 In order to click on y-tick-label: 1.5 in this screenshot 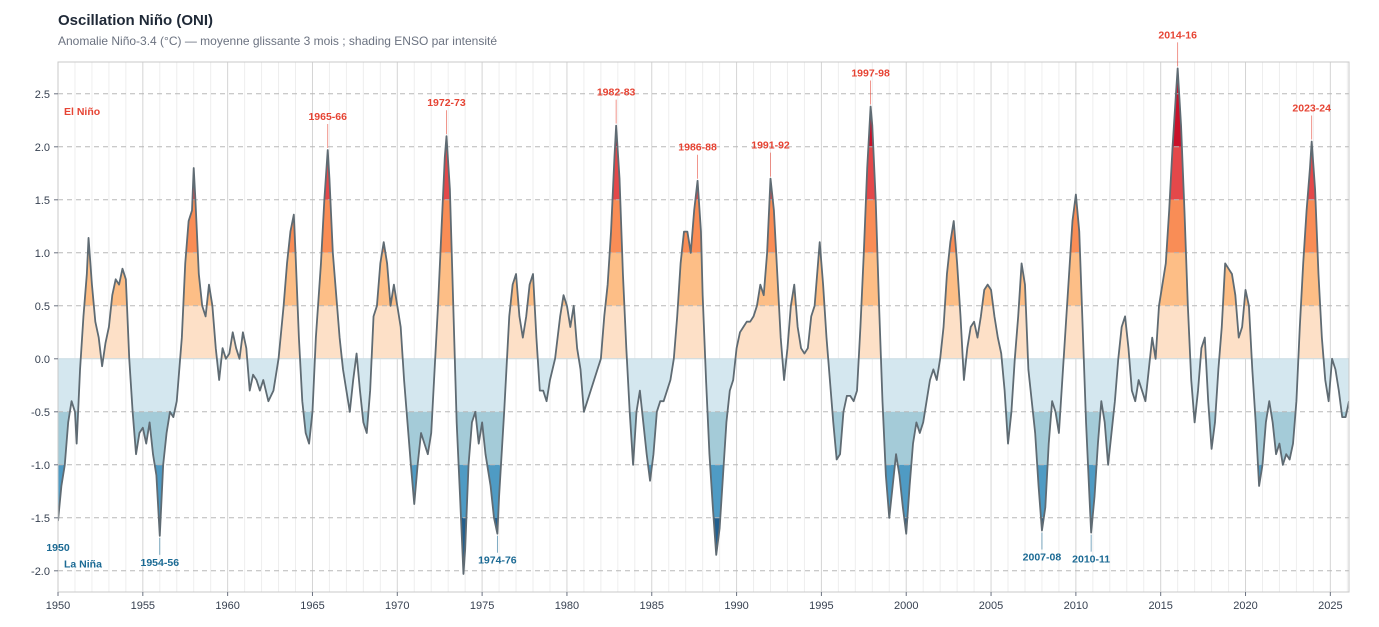, I will do `click(42, 201)`.